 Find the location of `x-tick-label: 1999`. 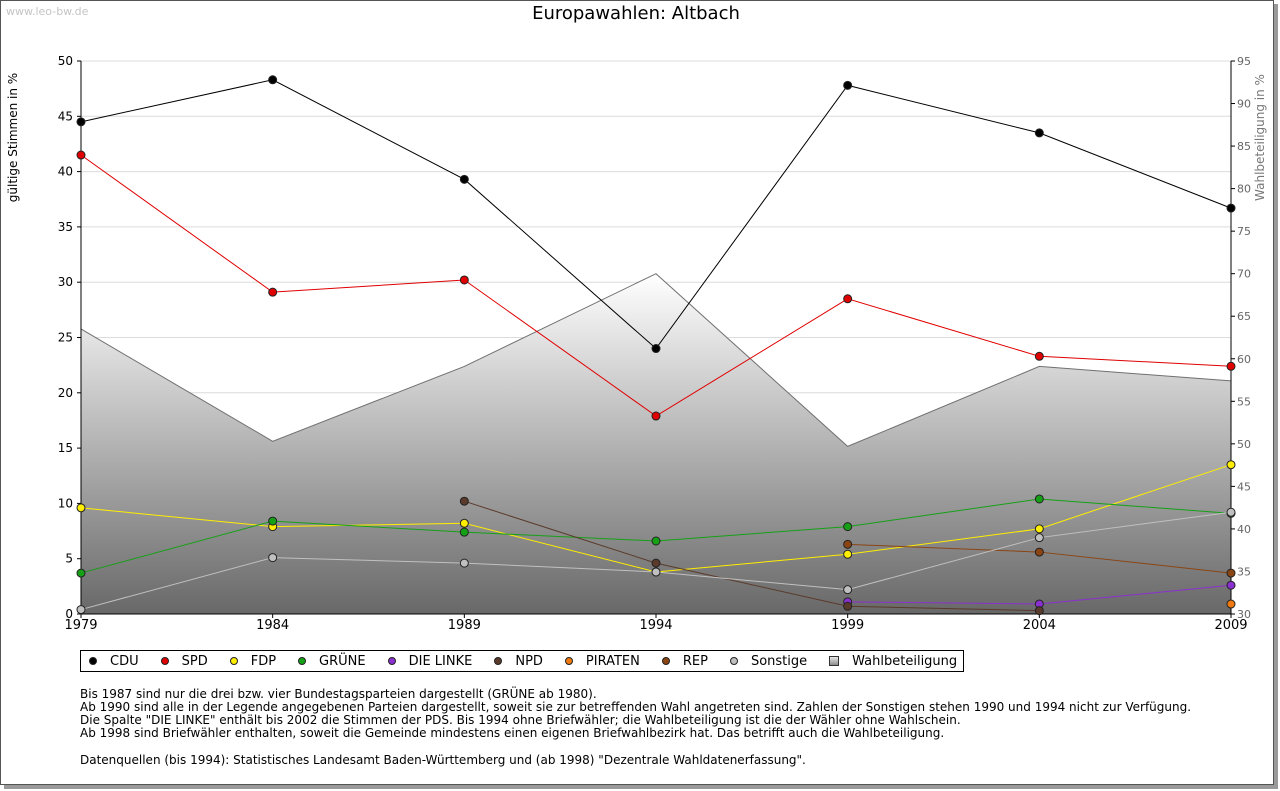

x-tick-label: 1999 is located at coordinates (847, 625).